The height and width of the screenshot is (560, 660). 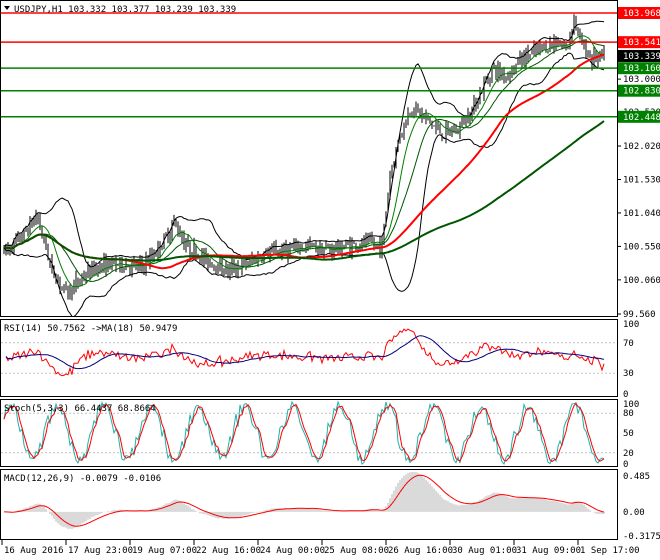 I want to click on rsi-line, so click(x=305, y=352).